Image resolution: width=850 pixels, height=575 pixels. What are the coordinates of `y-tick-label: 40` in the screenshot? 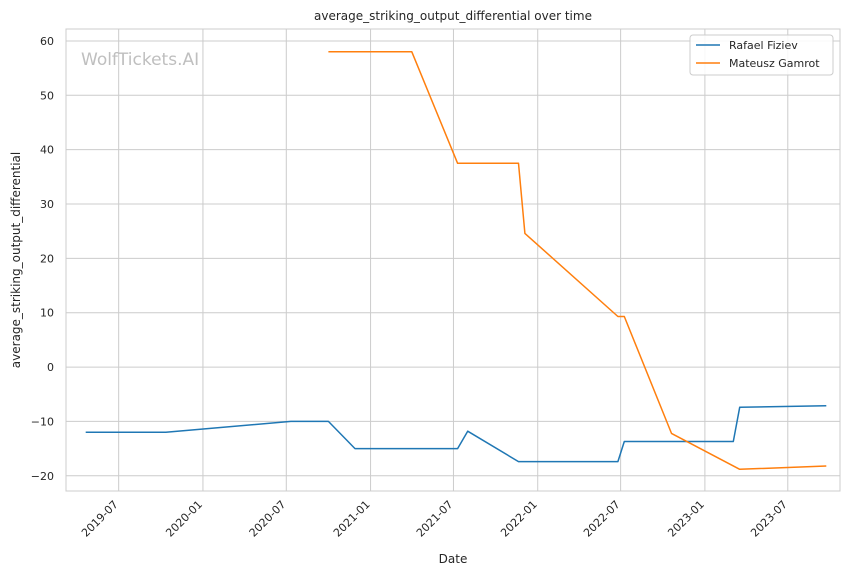 It's located at (47, 150).